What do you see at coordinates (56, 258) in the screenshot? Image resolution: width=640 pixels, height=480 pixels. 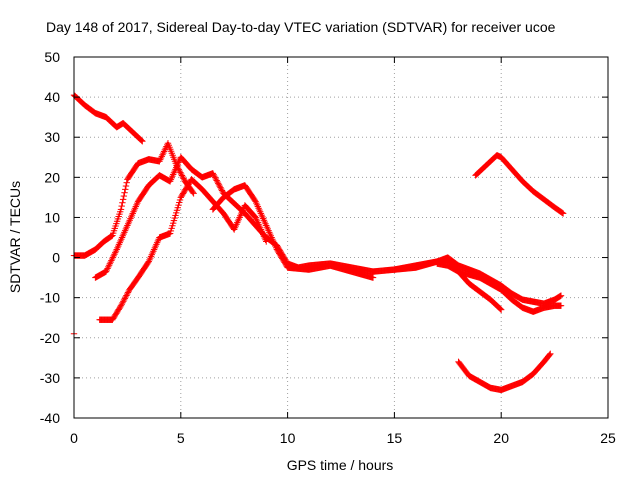 I see `y-tick-label: 0` at bounding box center [56, 258].